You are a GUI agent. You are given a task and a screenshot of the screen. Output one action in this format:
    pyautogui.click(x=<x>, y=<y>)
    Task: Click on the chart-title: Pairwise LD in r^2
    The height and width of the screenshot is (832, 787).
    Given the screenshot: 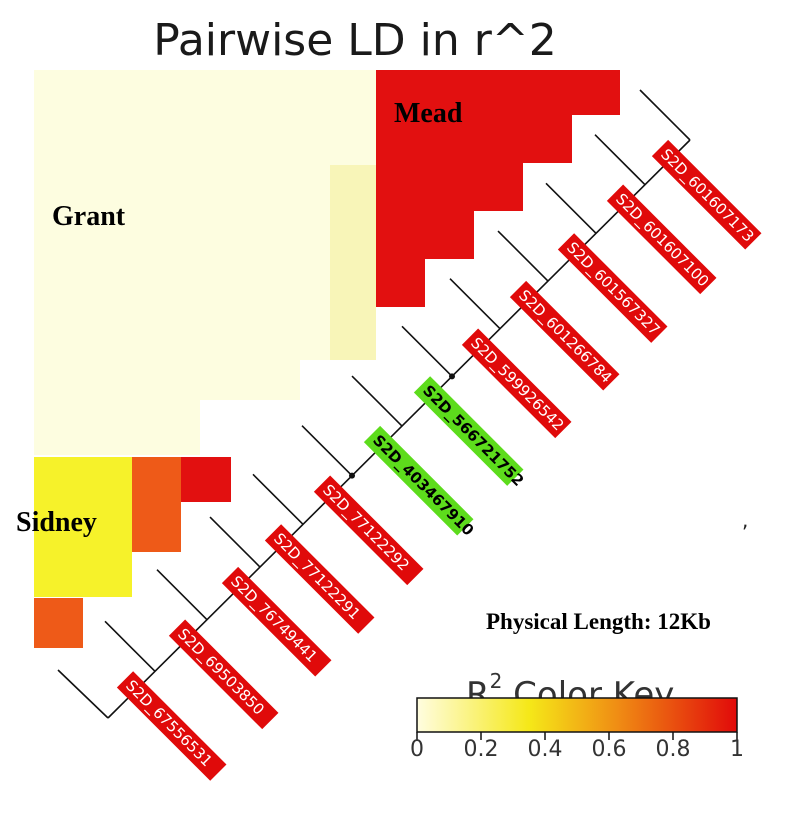 What is the action you would take?
    pyautogui.click(x=354, y=40)
    